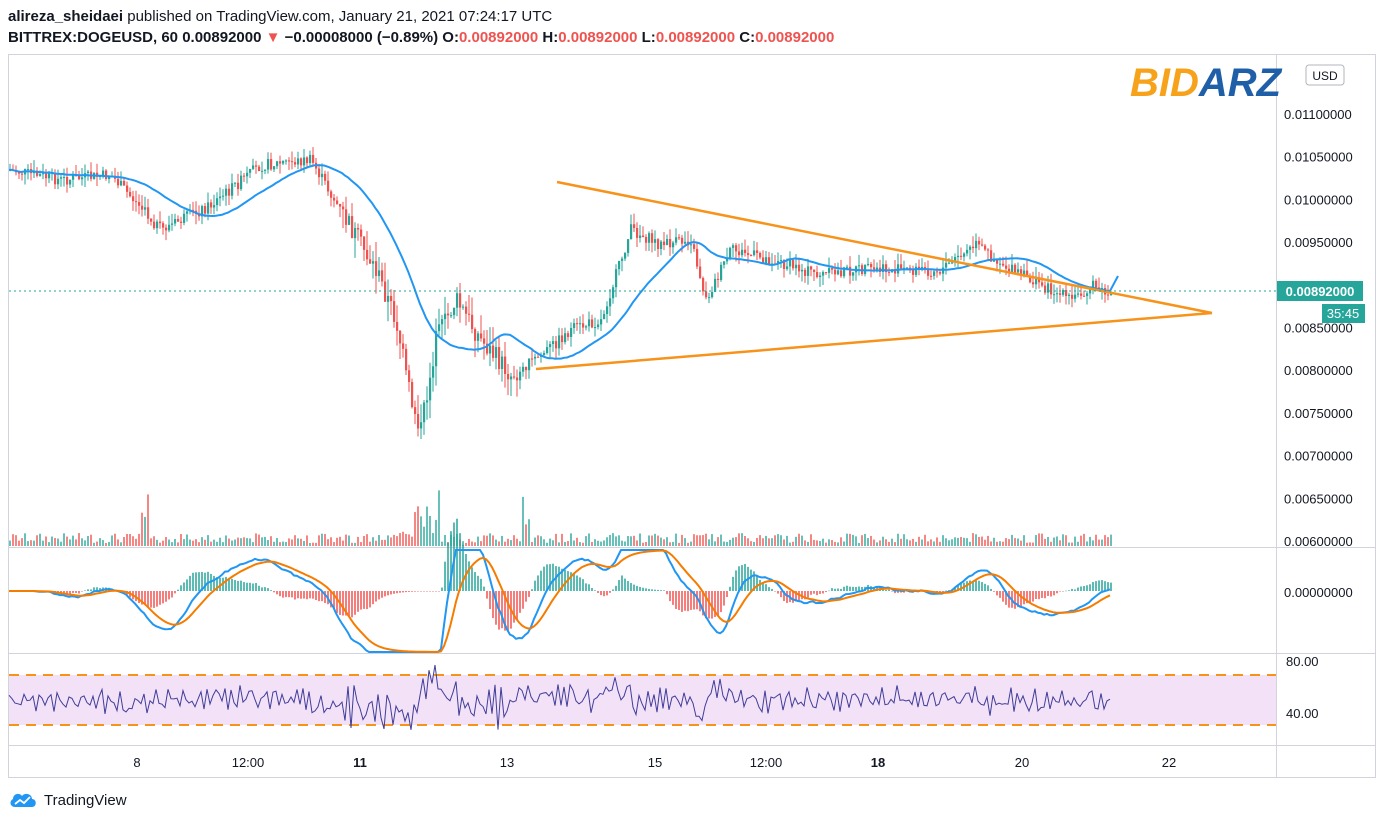 The width and height of the screenshot is (1384, 825). I want to click on author-name: alireza_sheidaei, so click(66, 16).